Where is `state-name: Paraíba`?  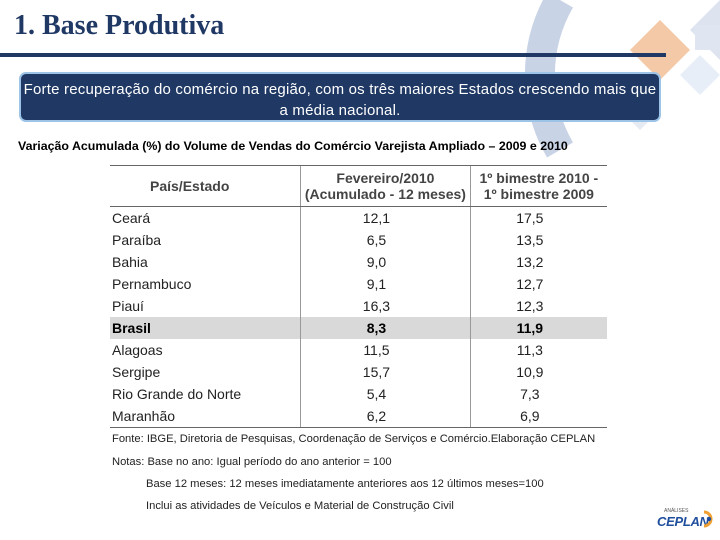
state-name: Paraíba is located at coordinates (137, 240).